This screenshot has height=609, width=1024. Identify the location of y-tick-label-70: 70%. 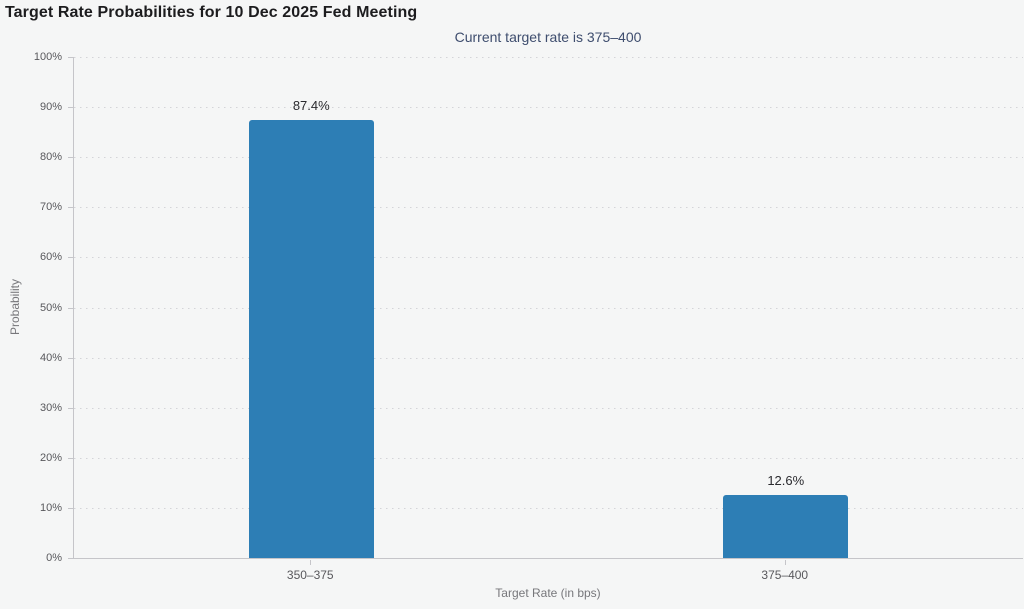
(50, 207).